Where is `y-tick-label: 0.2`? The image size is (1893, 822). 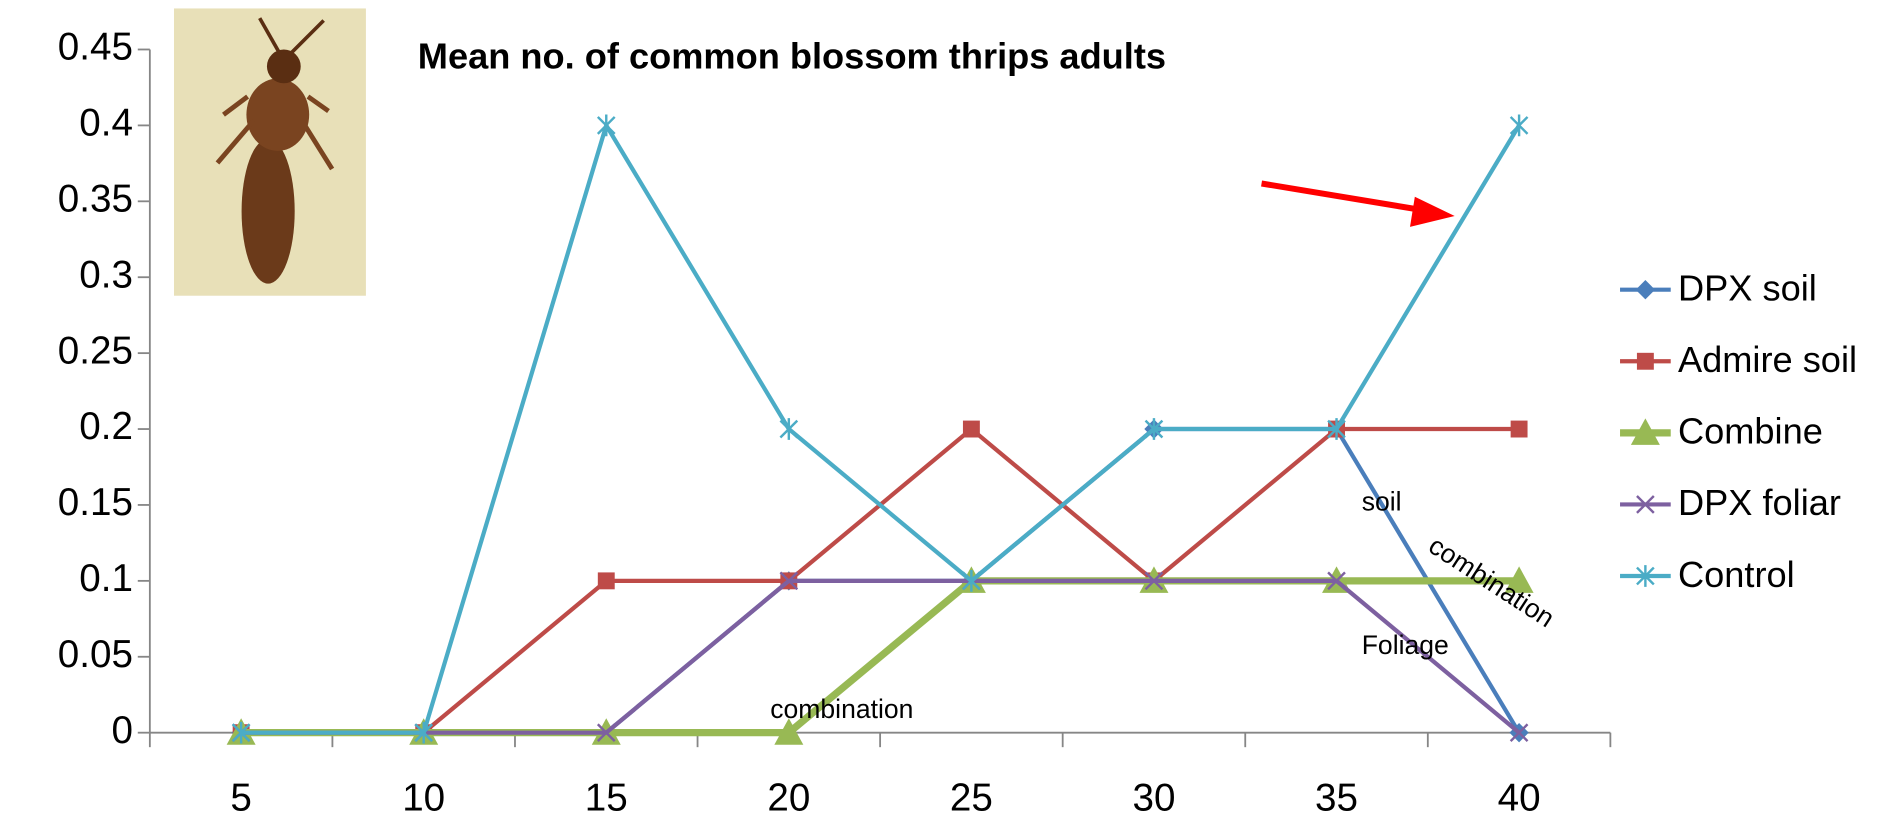
y-tick-label: 0.2 is located at coordinates (106, 426).